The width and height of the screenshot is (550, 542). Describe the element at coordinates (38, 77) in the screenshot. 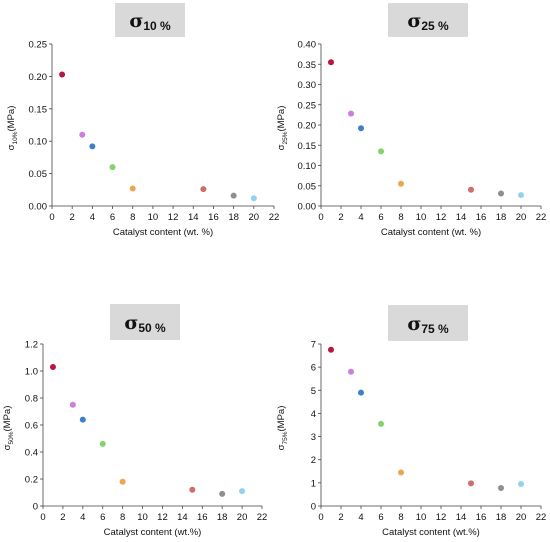

I see `y-tick-label: 0.20` at that location.